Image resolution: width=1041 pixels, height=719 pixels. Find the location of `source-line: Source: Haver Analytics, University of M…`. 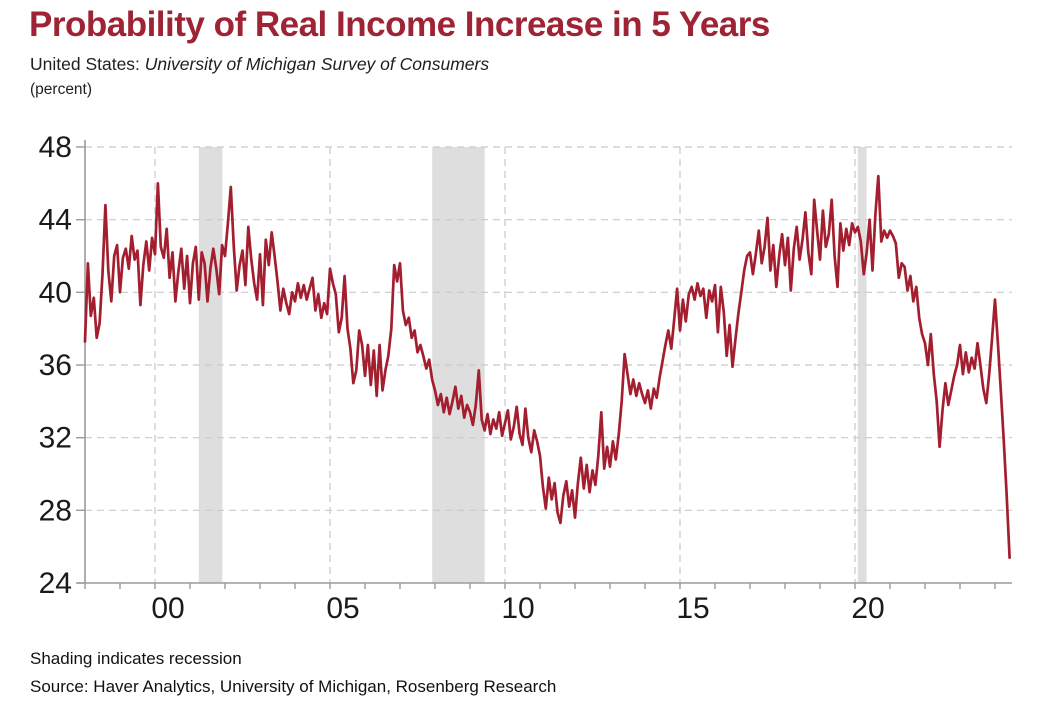

source-line: Source: Haver Analytics, University of M… is located at coordinates (293, 686).